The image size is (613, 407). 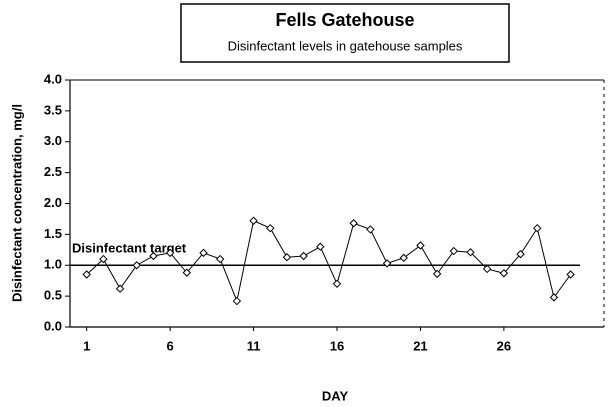 What do you see at coordinates (53, 171) in the screenshot?
I see `y-tick-label: 2.5` at bounding box center [53, 171].